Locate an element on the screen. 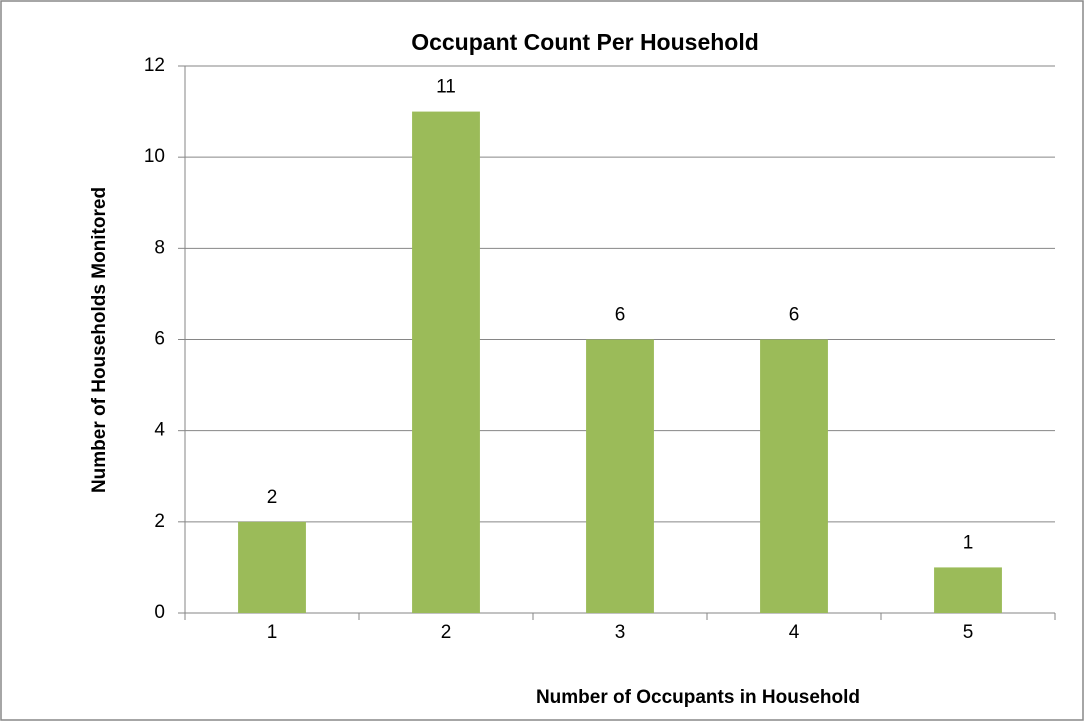 The width and height of the screenshot is (1085, 722). x-tick-label: 4 is located at coordinates (794, 632).